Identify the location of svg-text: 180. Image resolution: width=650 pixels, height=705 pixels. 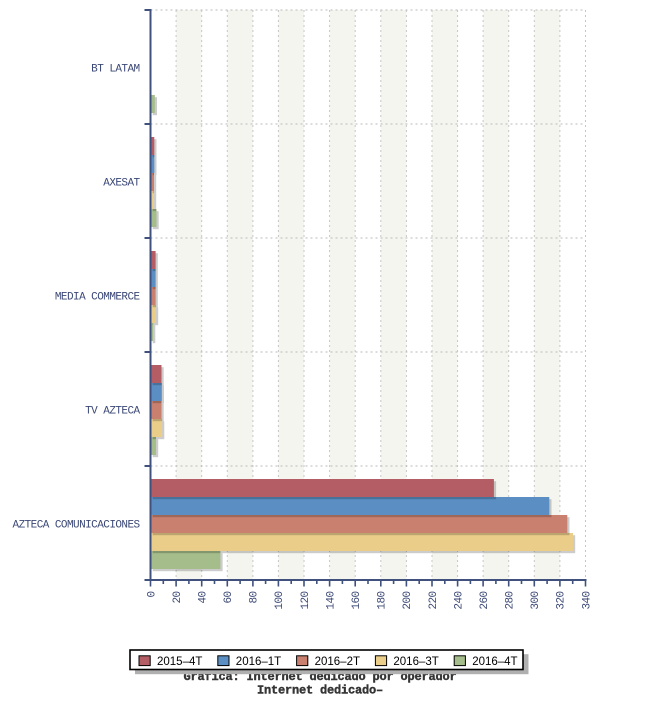
(383, 600).